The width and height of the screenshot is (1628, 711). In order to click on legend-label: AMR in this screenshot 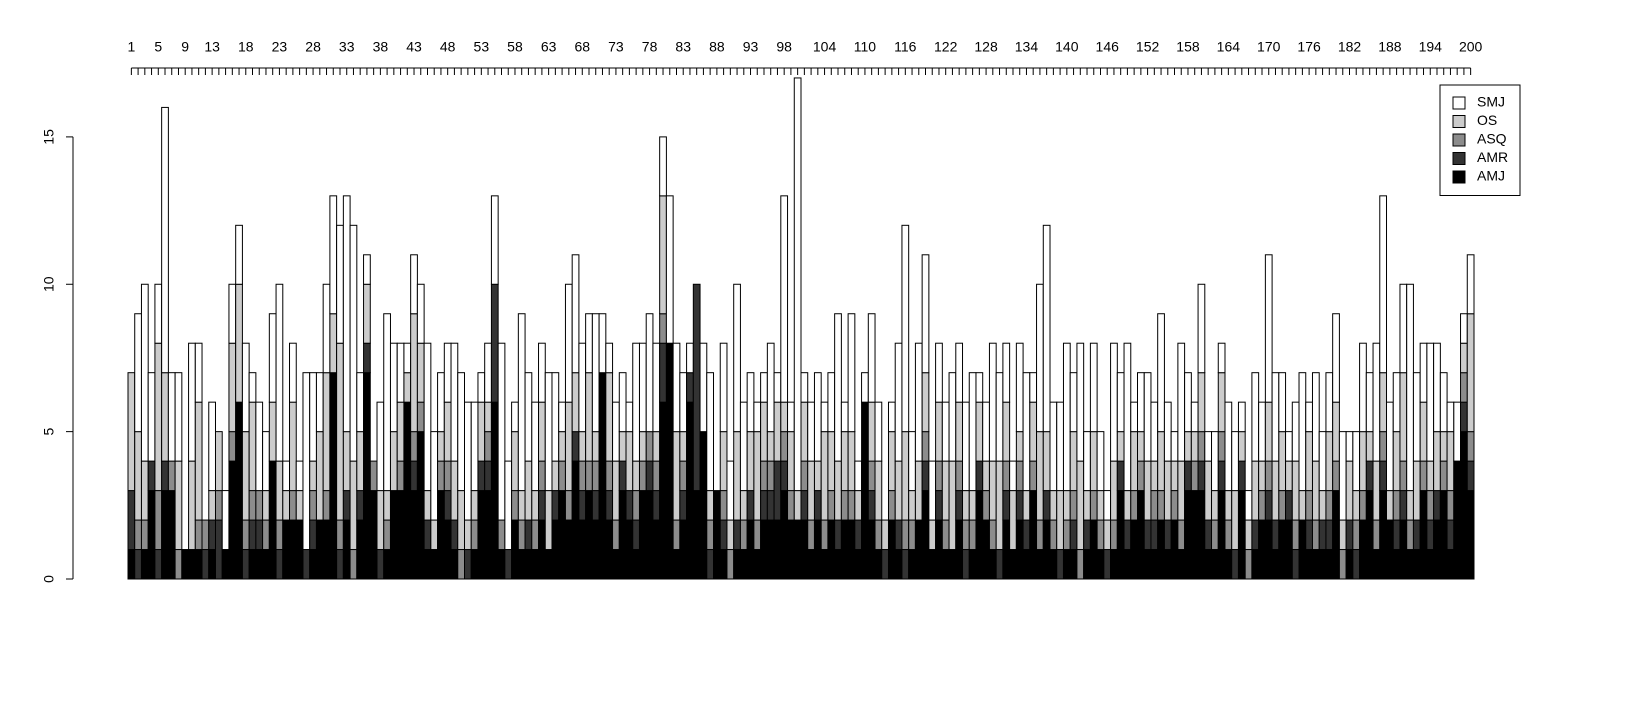, I will do `click(1492, 157)`.